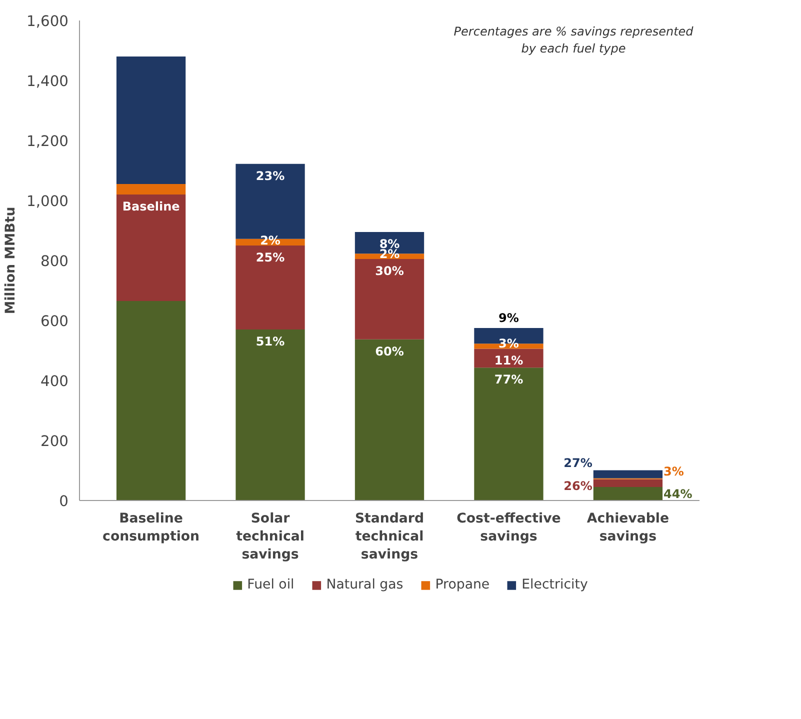 The height and width of the screenshot is (719, 801). I want to click on y-tick-label: 400, so click(54, 381).